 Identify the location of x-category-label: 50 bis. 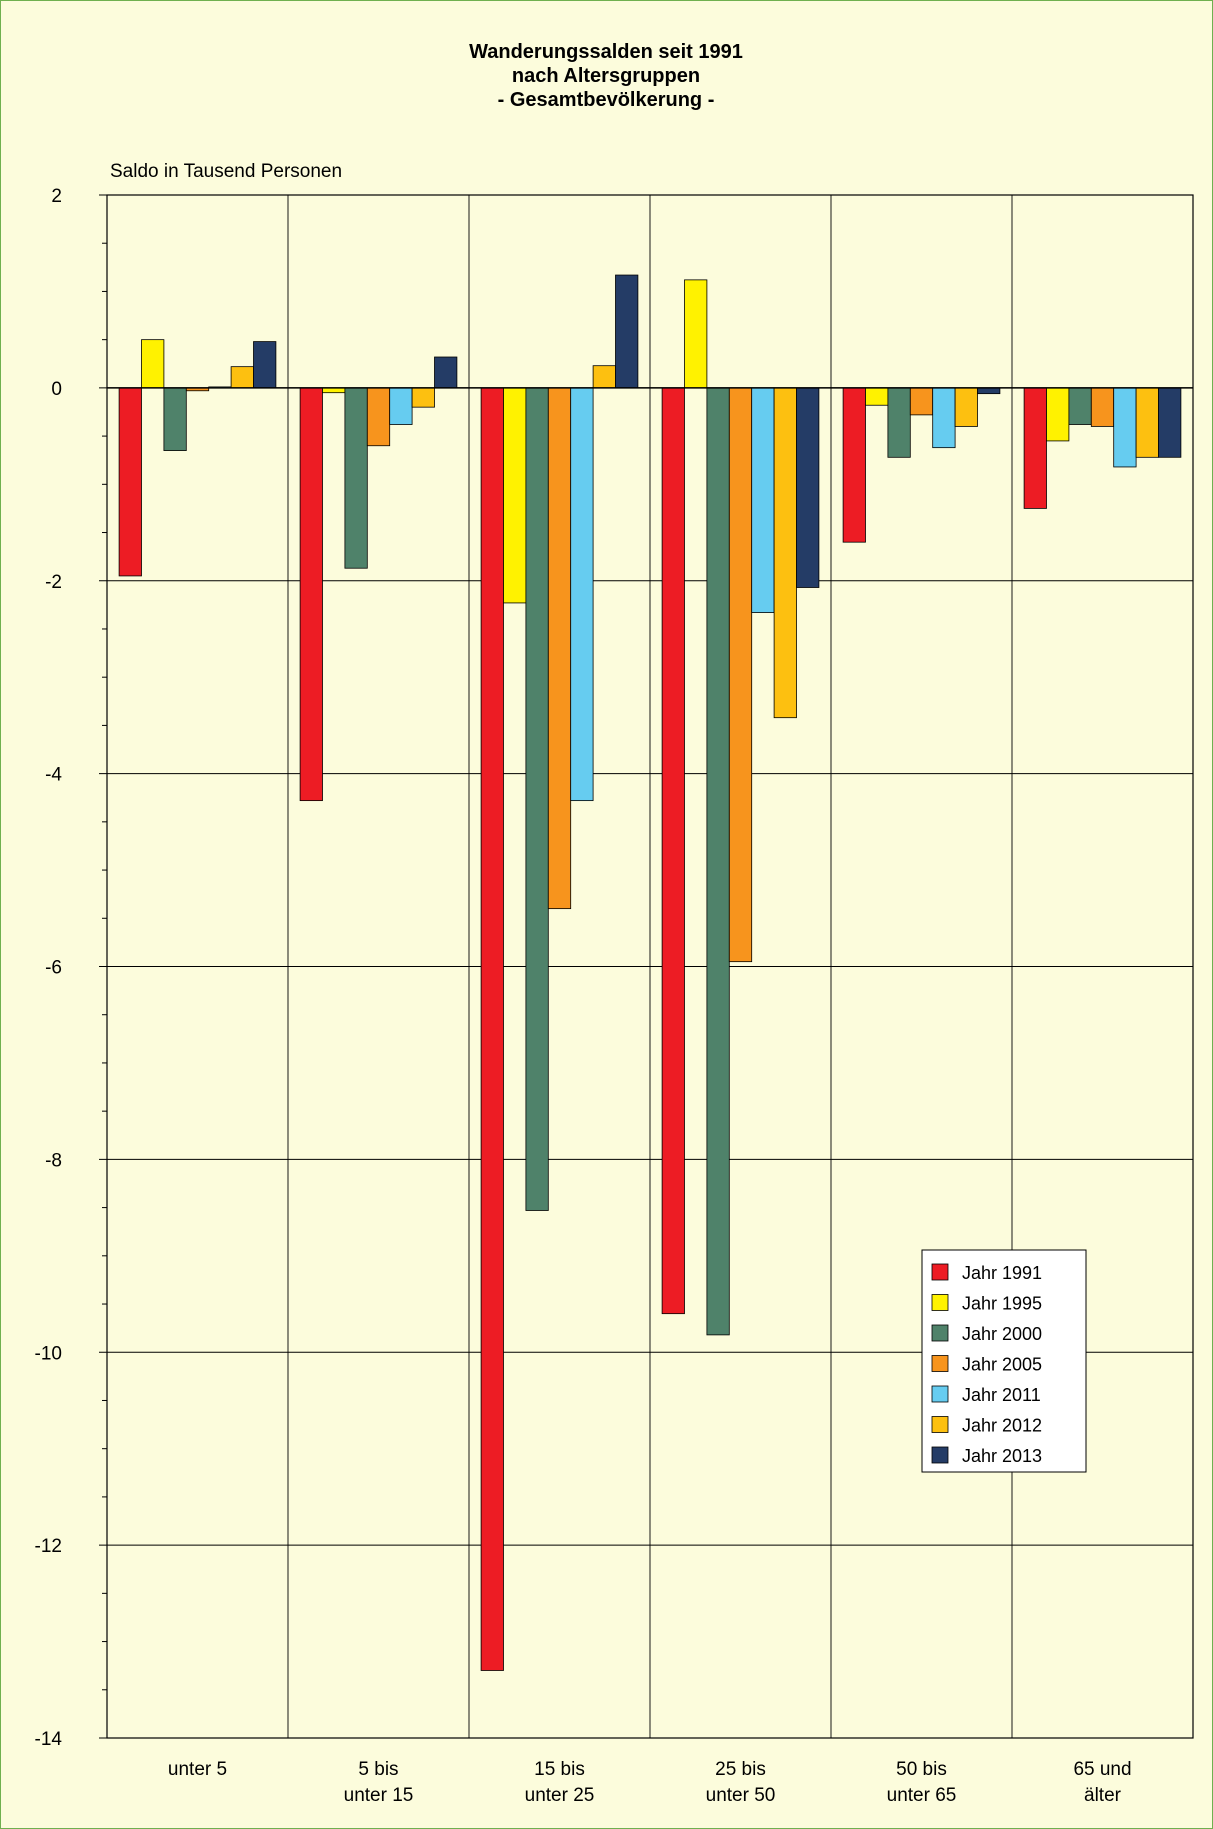
(921, 1769).